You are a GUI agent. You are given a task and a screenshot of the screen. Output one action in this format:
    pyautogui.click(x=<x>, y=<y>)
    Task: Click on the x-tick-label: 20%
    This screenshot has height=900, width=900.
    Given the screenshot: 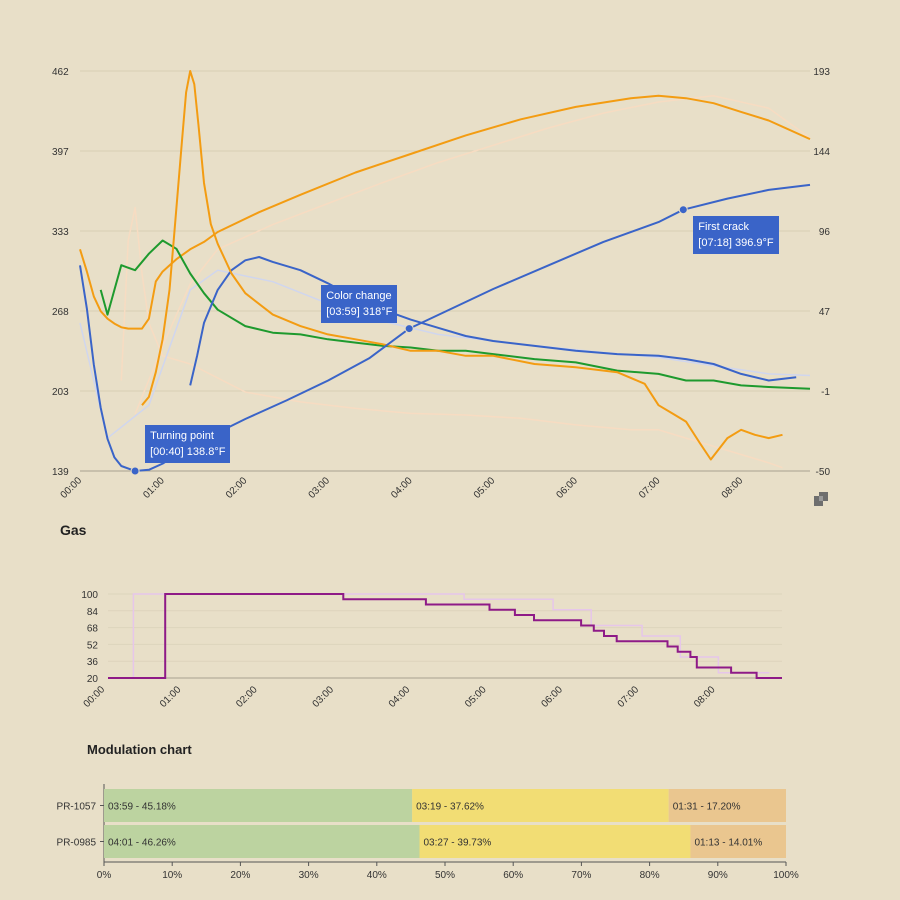 What is the action you would take?
    pyautogui.click(x=240, y=875)
    